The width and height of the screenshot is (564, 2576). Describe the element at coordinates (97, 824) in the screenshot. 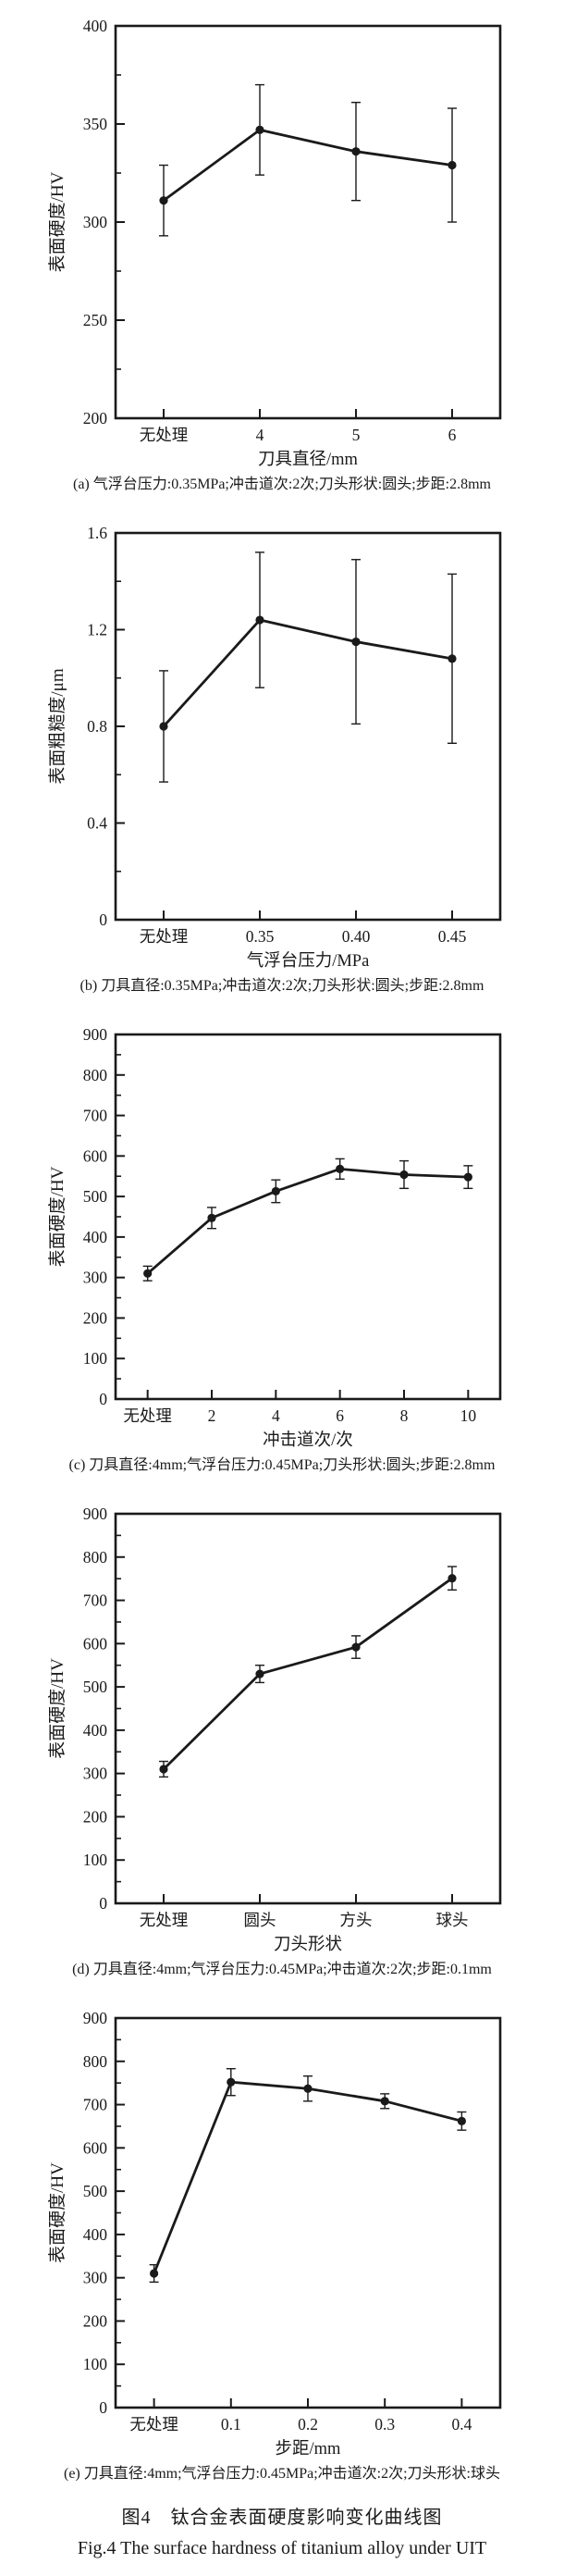

I see `y-tick-label: 0.4` at that location.